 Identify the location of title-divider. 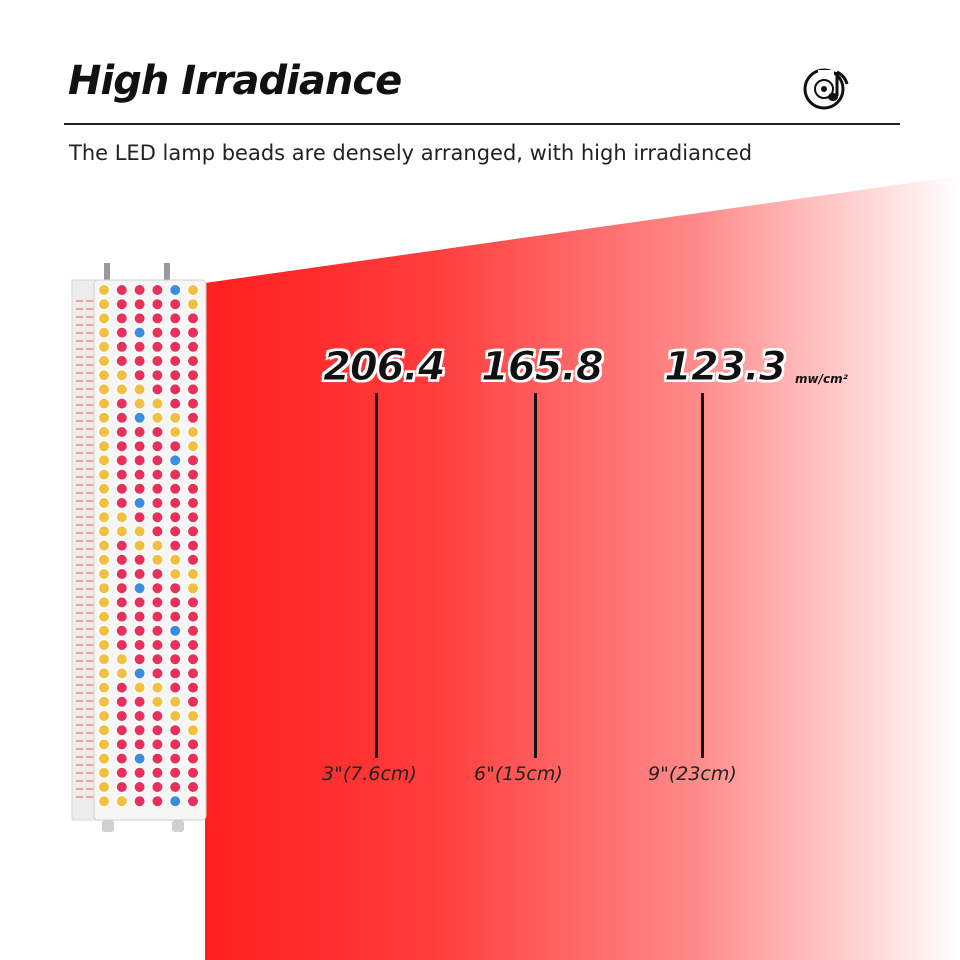
(482, 124).